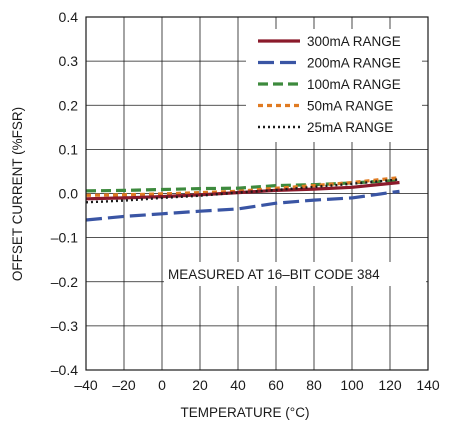 Image resolution: width=449 pixels, height=421 pixels. Describe the element at coordinates (354, 84) in the screenshot. I see `legend-label: 100mA RANGE` at that location.